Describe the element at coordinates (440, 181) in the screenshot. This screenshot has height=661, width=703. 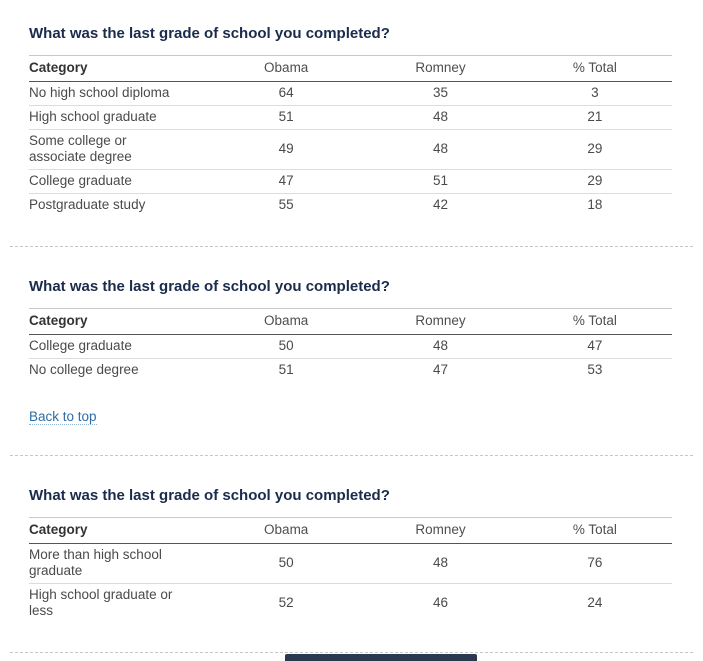
I see `cell-romney: 51` at that location.